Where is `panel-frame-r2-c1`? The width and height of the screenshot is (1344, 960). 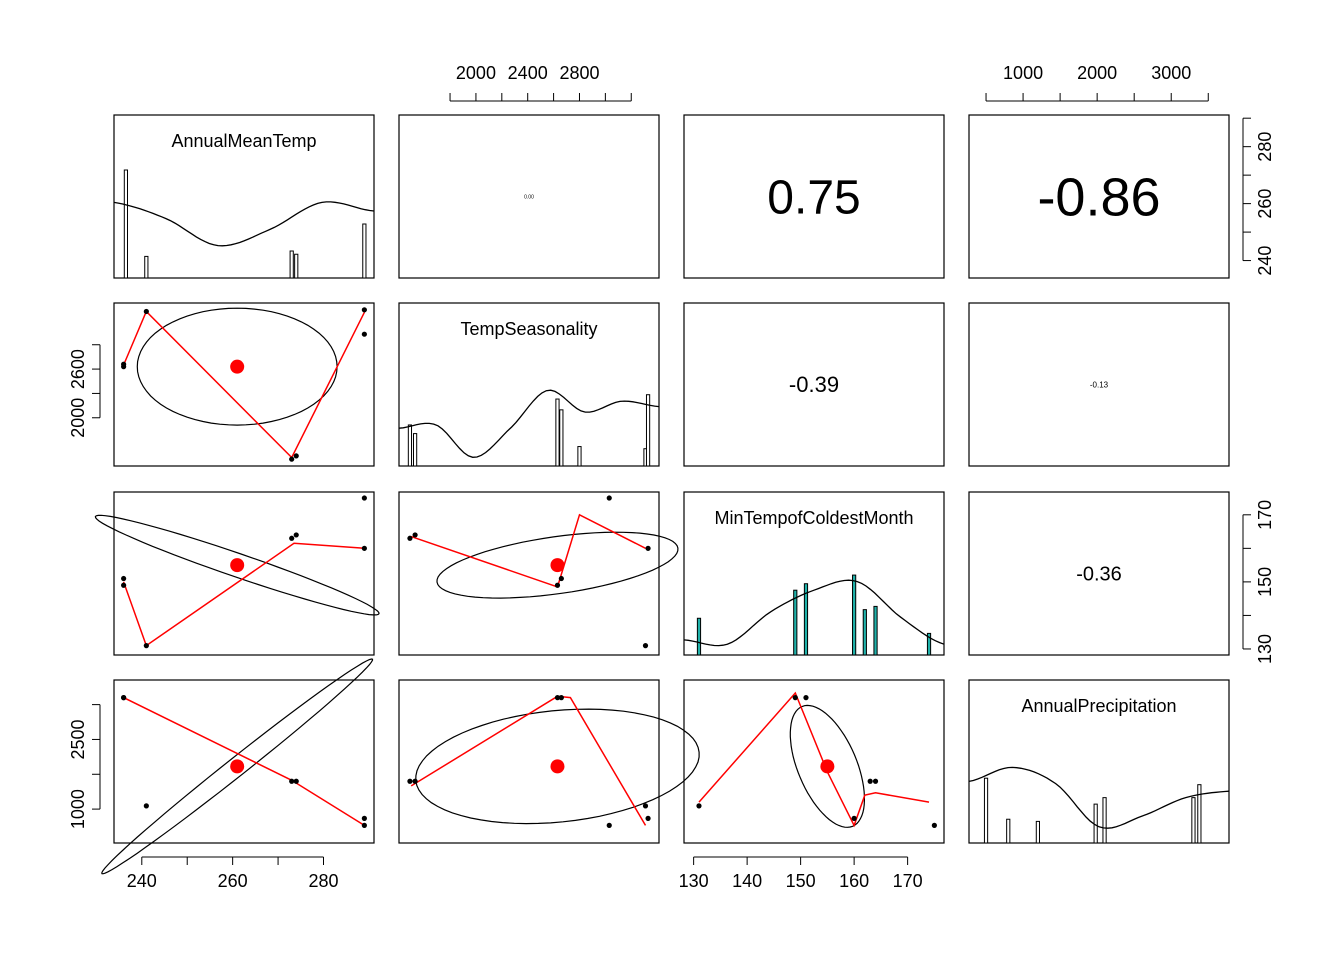 panel-frame-r2-c1 is located at coordinates (244, 384).